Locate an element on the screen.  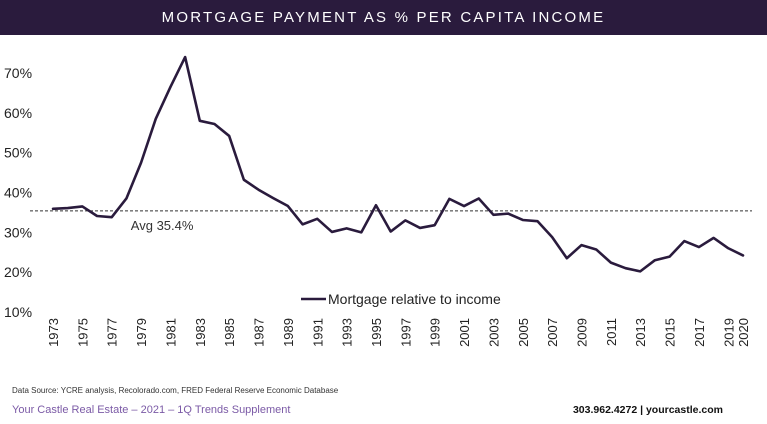
legend-label: Mortgage relative to income is located at coordinates (414, 299).